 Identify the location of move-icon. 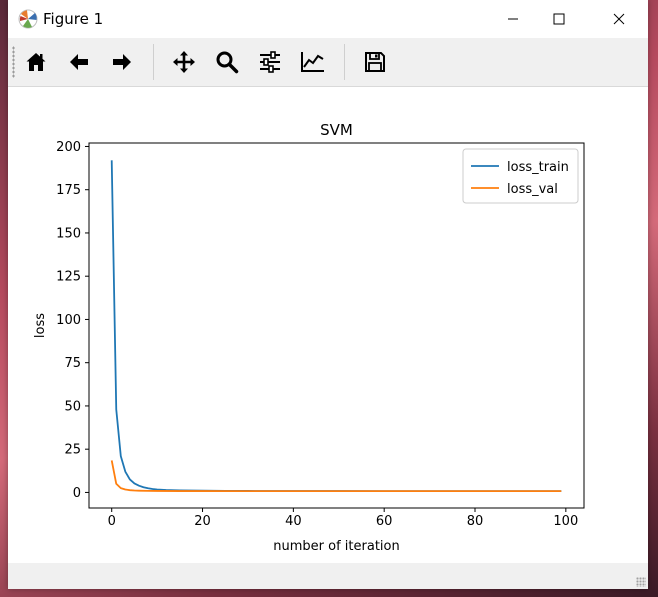
(184, 62).